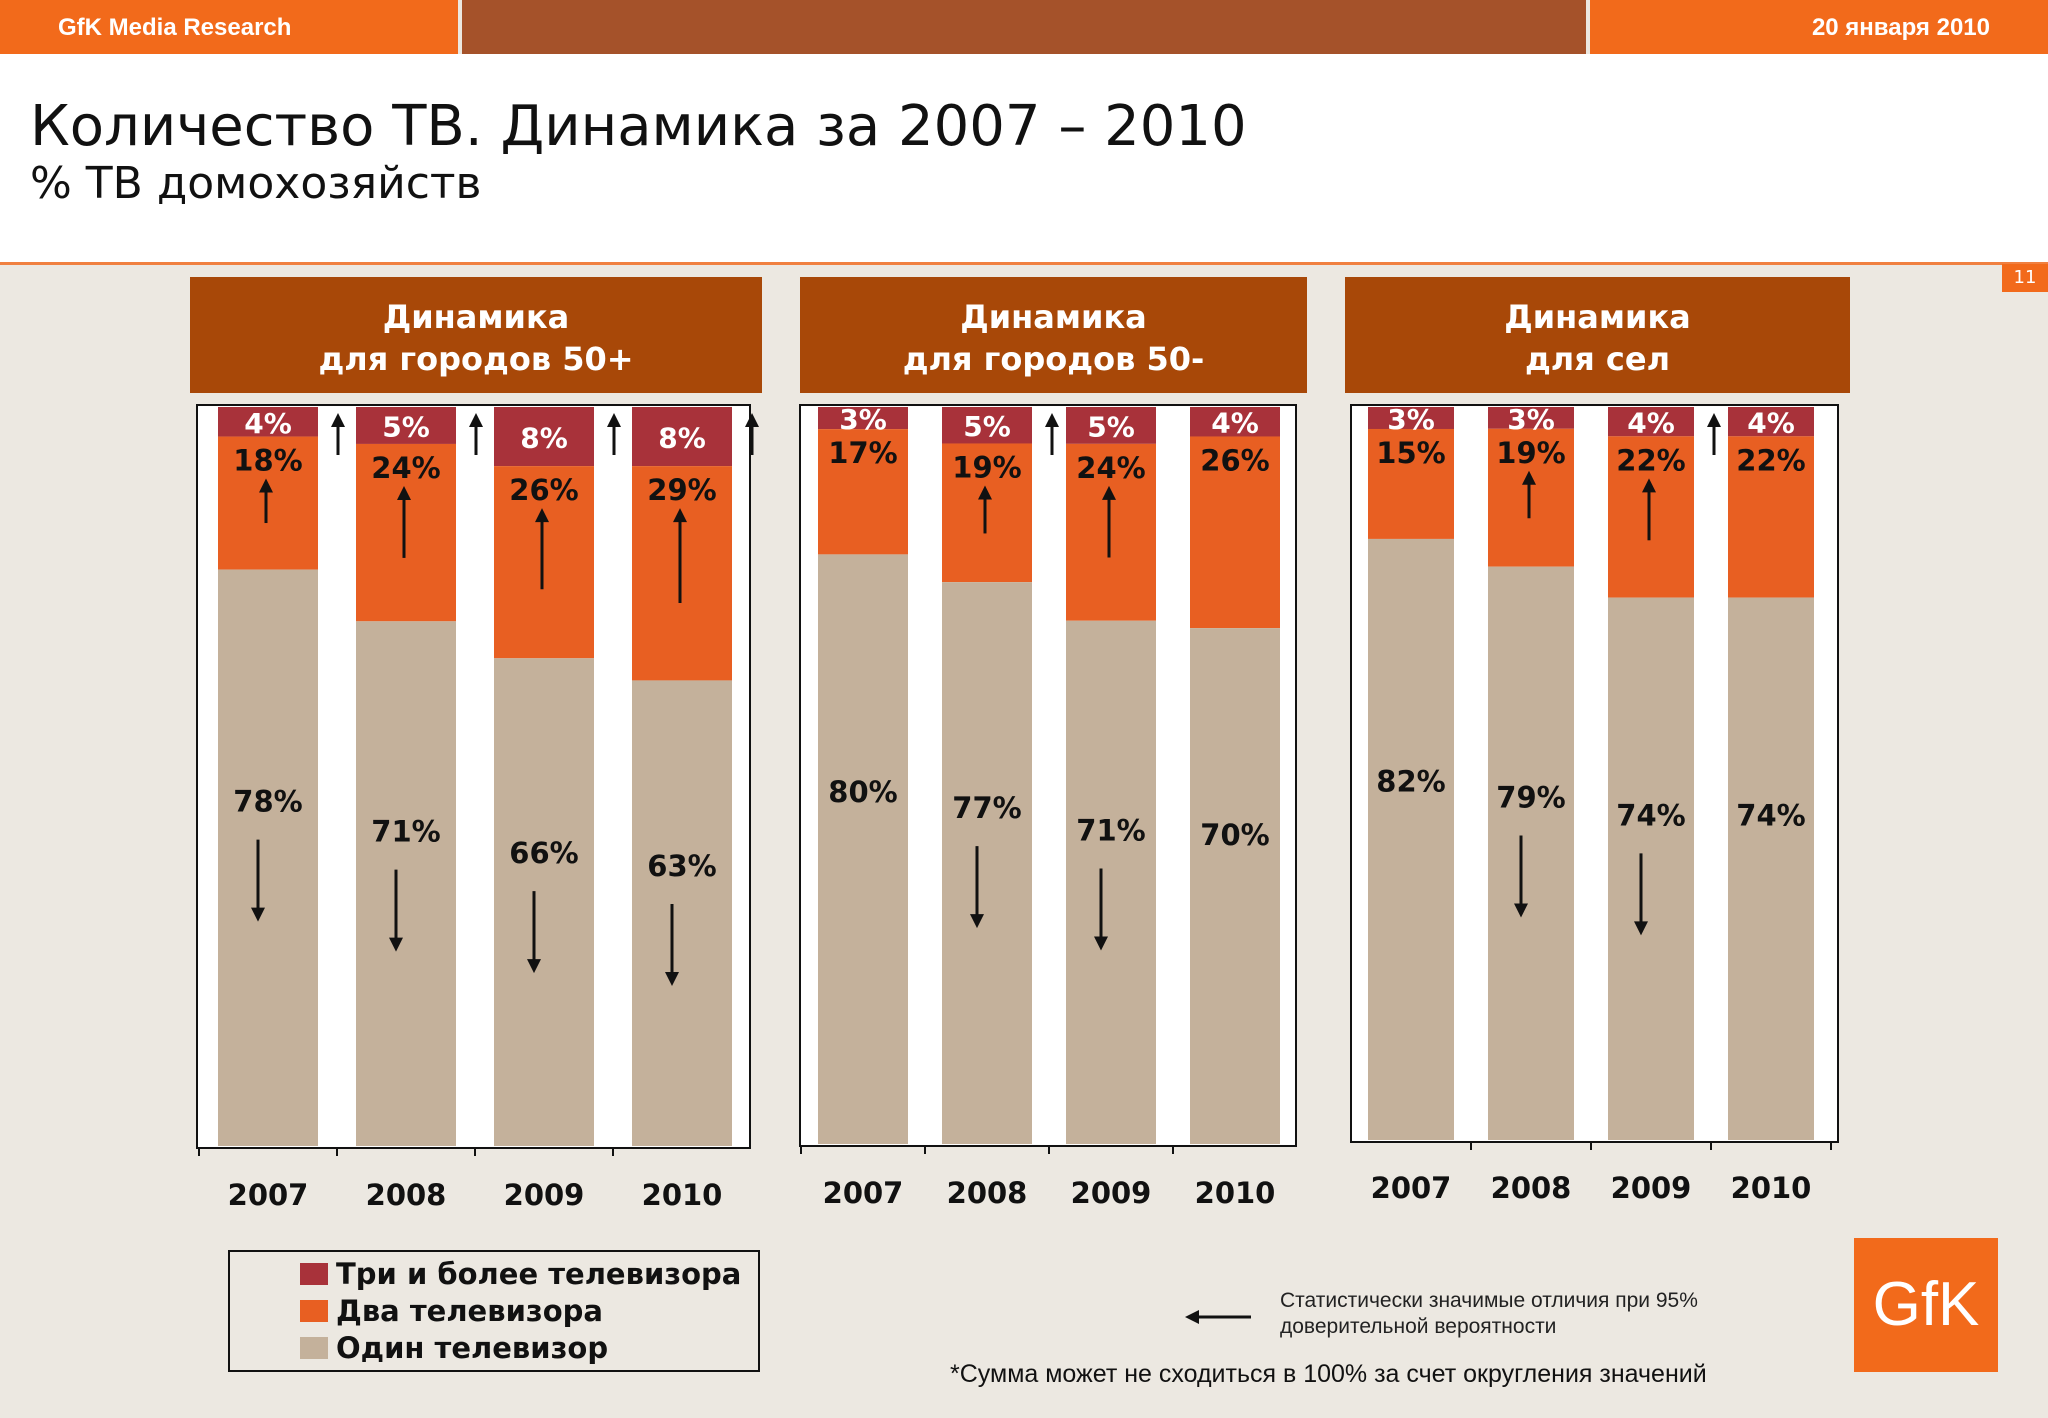 This screenshot has width=2048, height=1418. What do you see at coordinates (1926, 1305) in the screenshot?
I see `gfk-logo: GfK` at bounding box center [1926, 1305].